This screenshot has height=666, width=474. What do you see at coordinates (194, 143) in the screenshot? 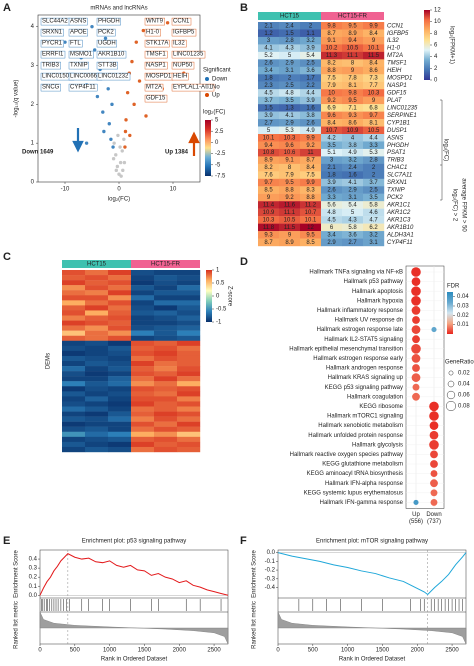
I see `arrow` at bounding box center [194, 143].